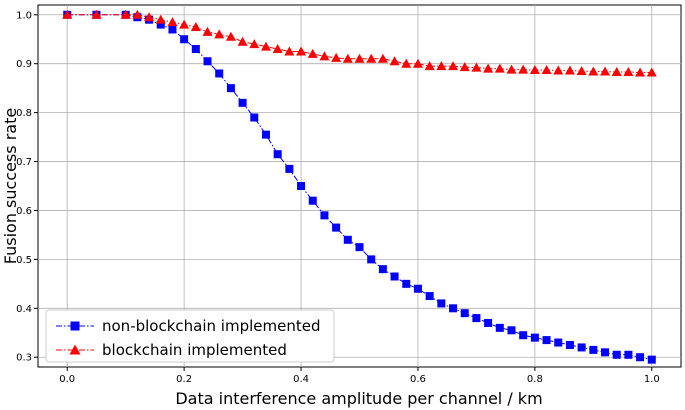 The height and width of the screenshot is (410, 685). Describe the element at coordinates (10, 186) in the screenshot. I see `y-axis-label: Fusion success rate` at that location.